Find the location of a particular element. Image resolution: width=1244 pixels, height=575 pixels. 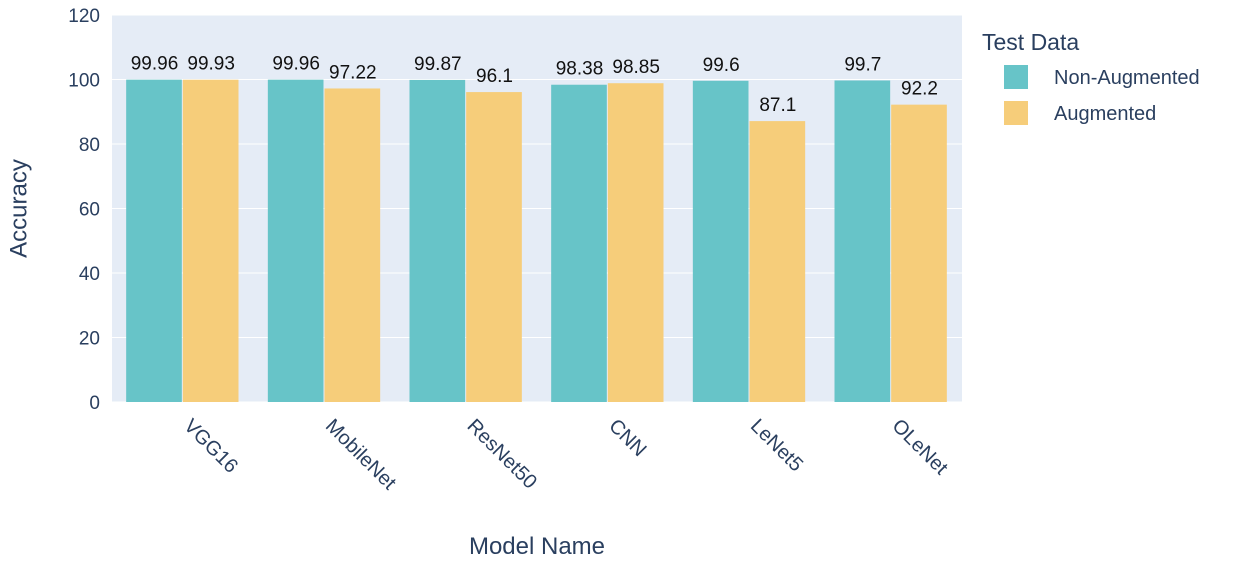

bar-augmented-resnet50 is located at coordinates (494, 247).